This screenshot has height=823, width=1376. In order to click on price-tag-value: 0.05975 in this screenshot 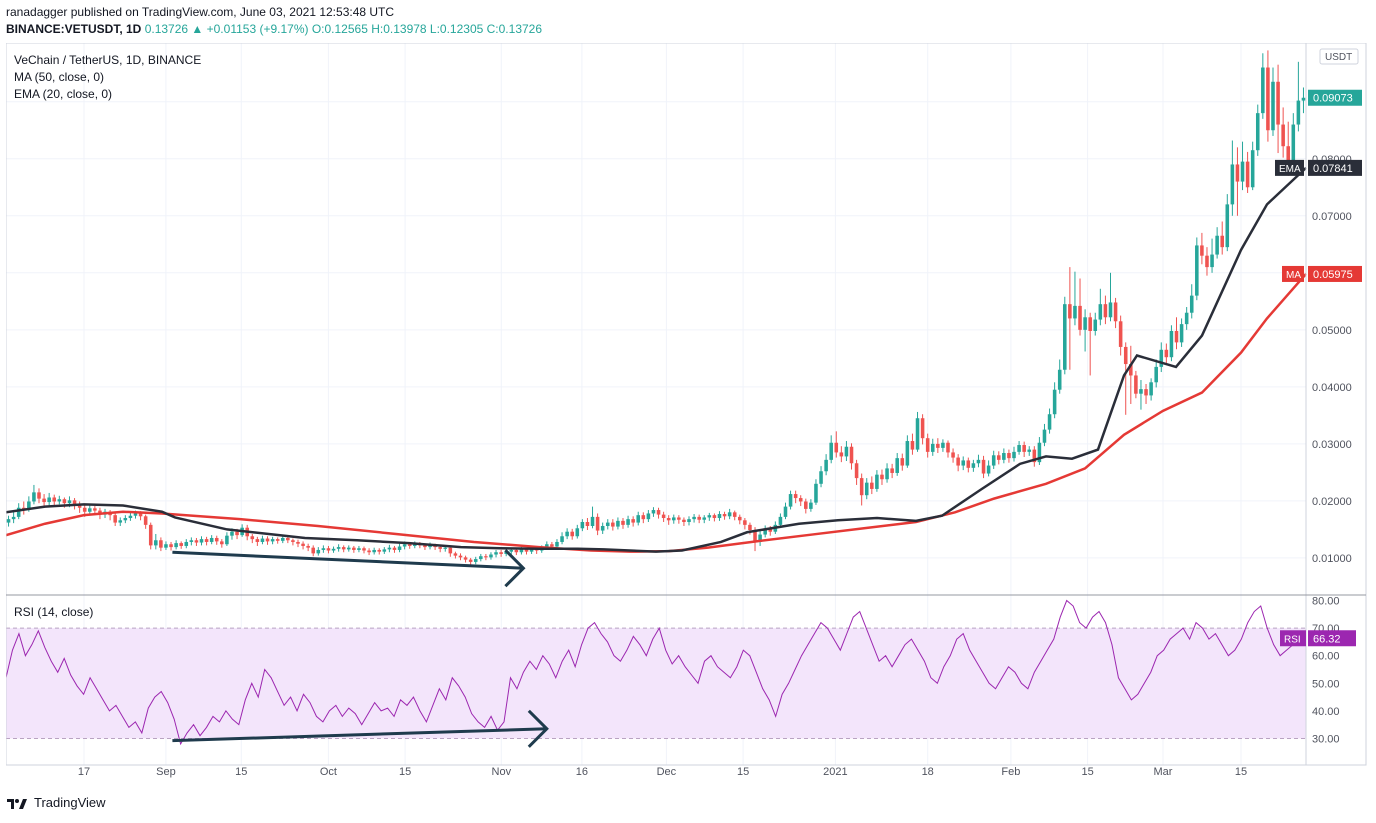, I will do `click(1333, 275)`.